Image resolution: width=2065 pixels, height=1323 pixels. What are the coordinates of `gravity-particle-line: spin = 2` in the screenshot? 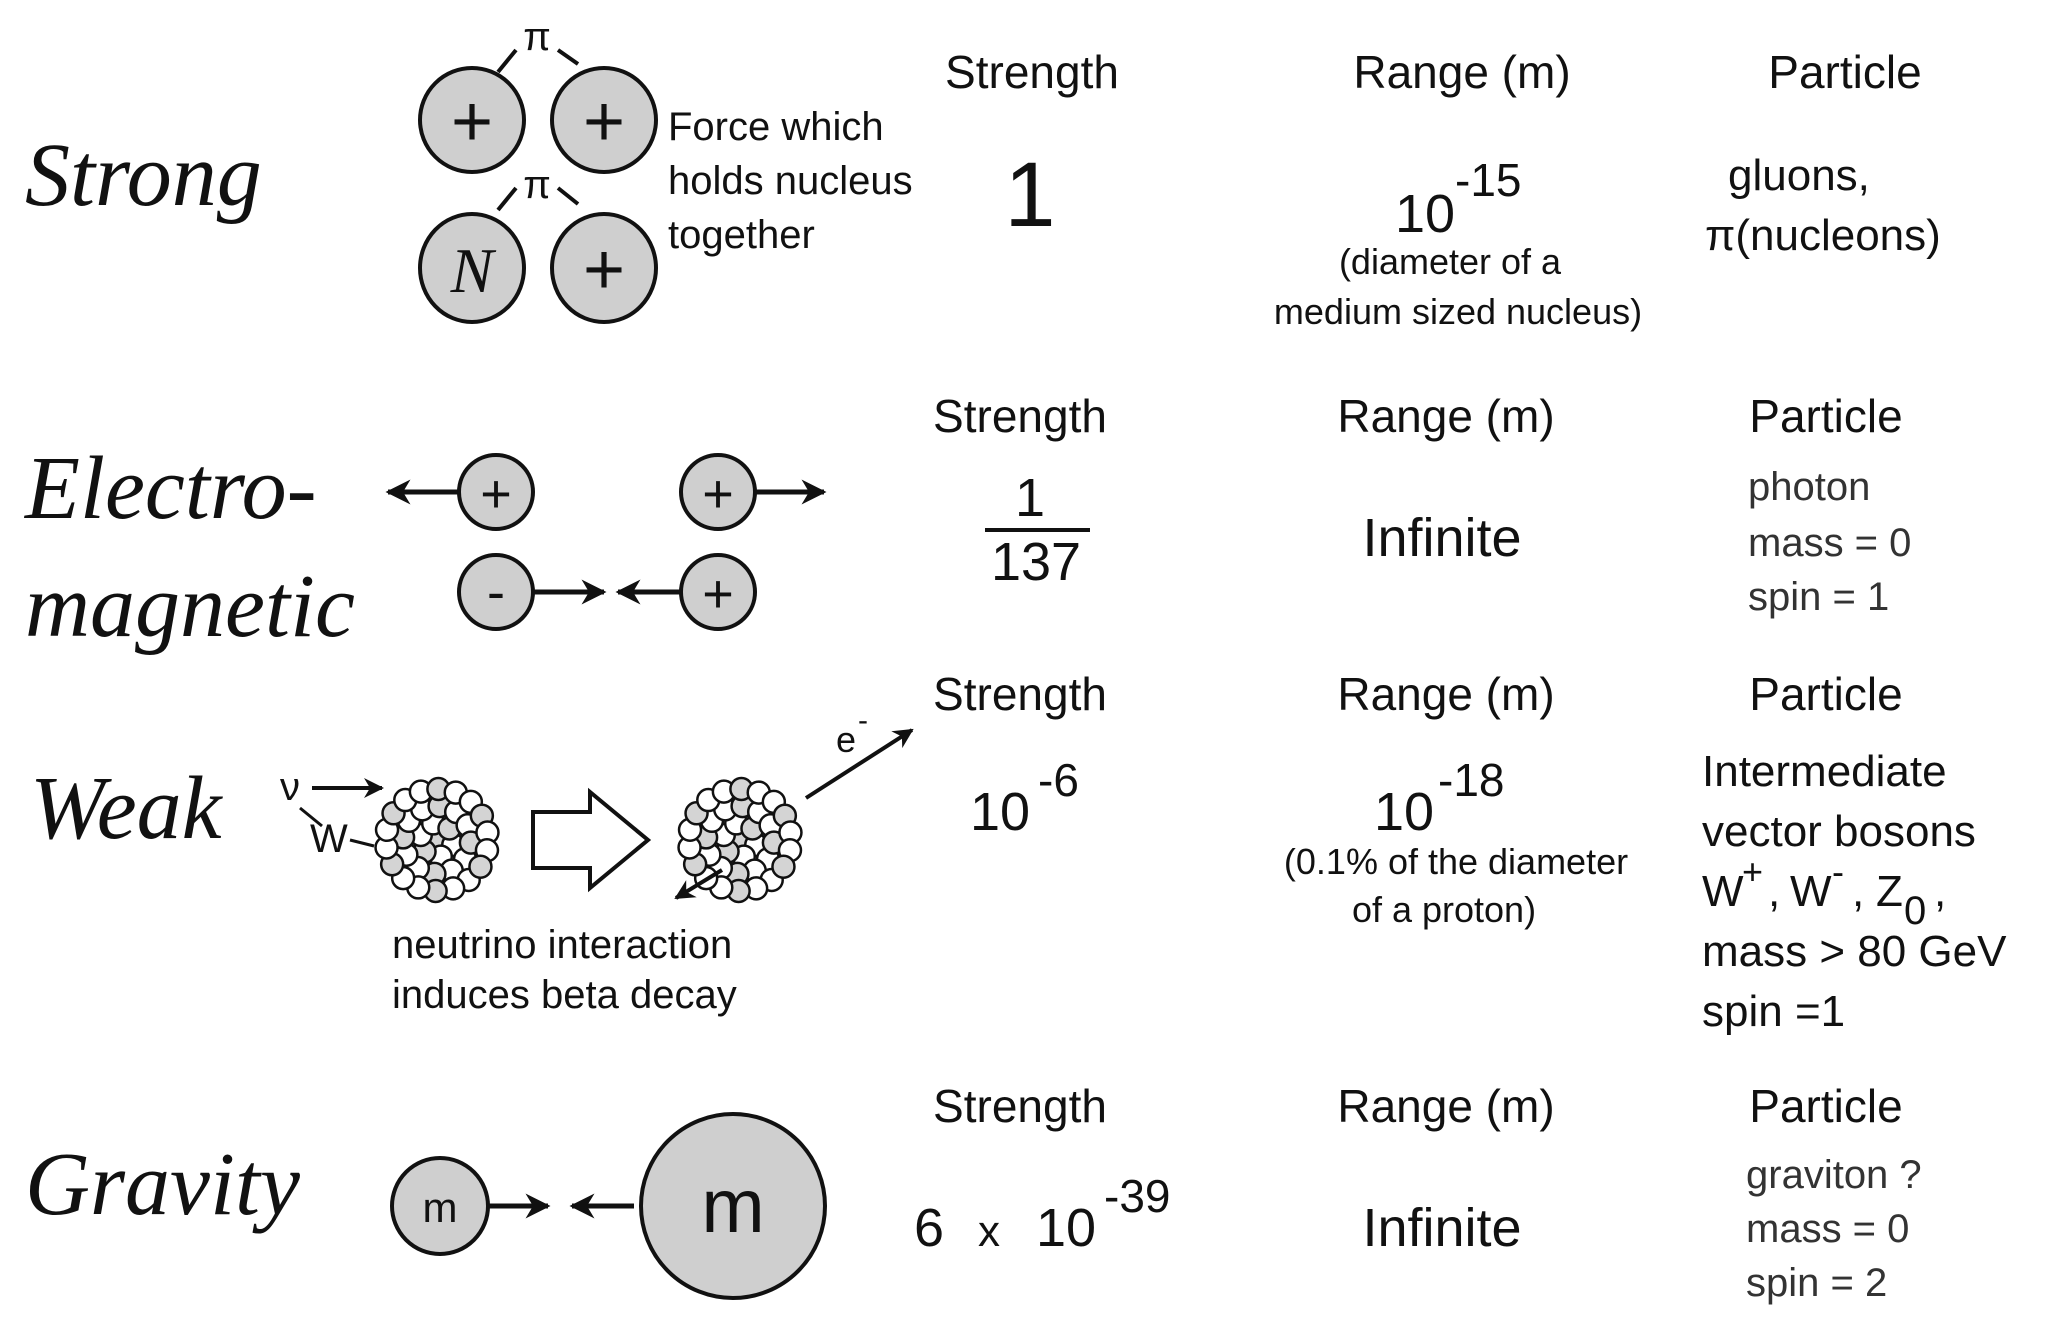 It's located at (1816, 1283).